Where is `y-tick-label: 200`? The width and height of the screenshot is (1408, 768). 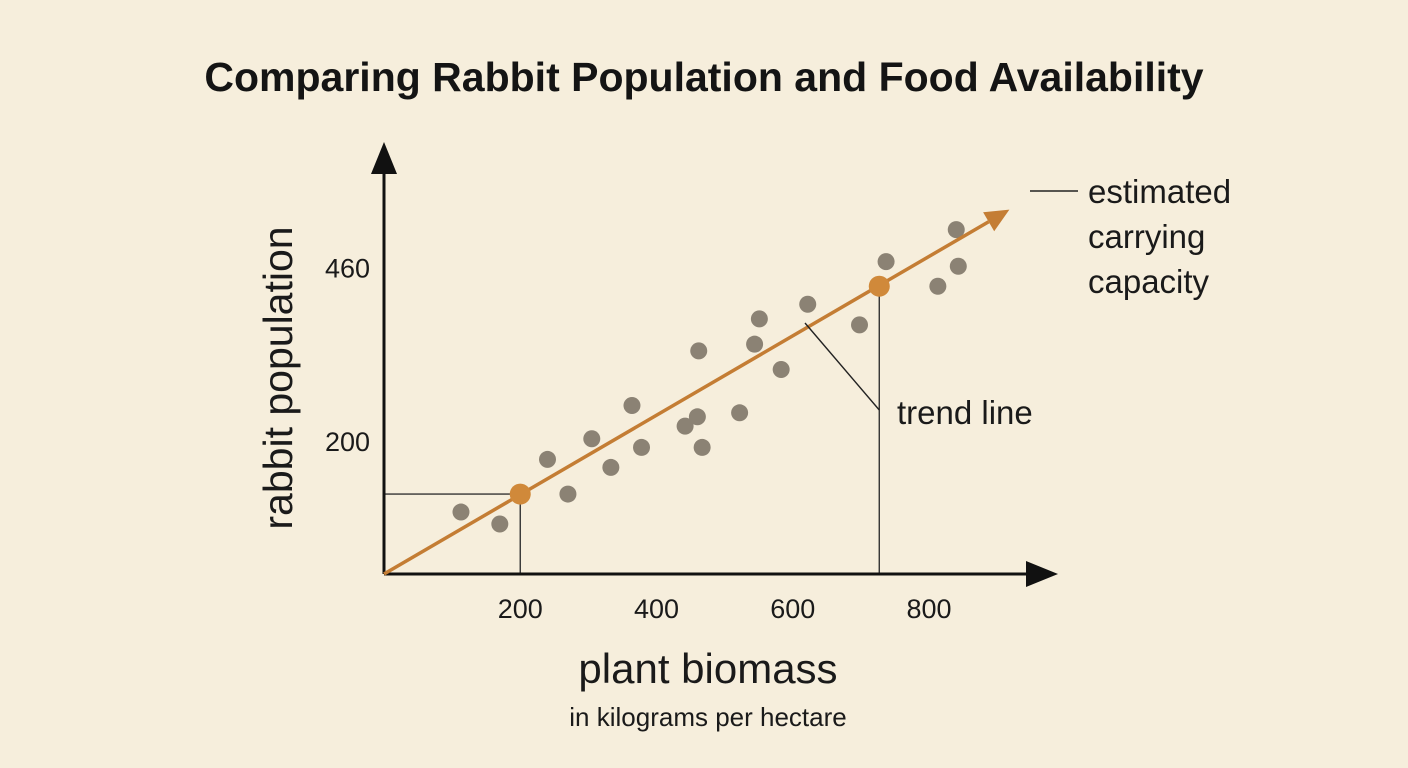
y-tick-label: 200 is located at coordinates (347, 442).